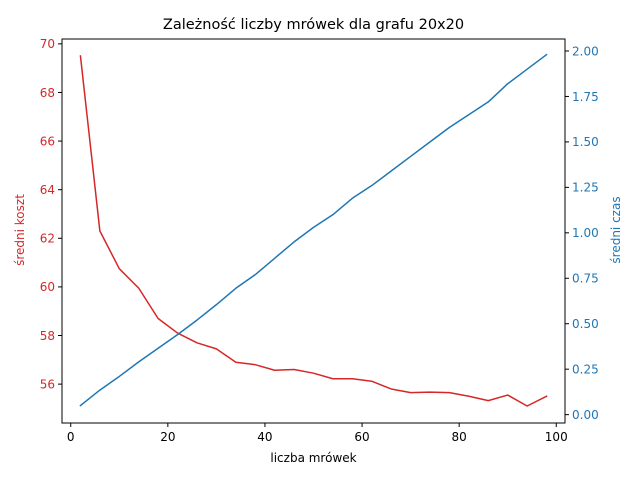 The height and width of the screenshot is (480, 640). Describe the element at coordinates (585, 233) in the screenshot. I see `right-tick-label: 1.00` at that location.